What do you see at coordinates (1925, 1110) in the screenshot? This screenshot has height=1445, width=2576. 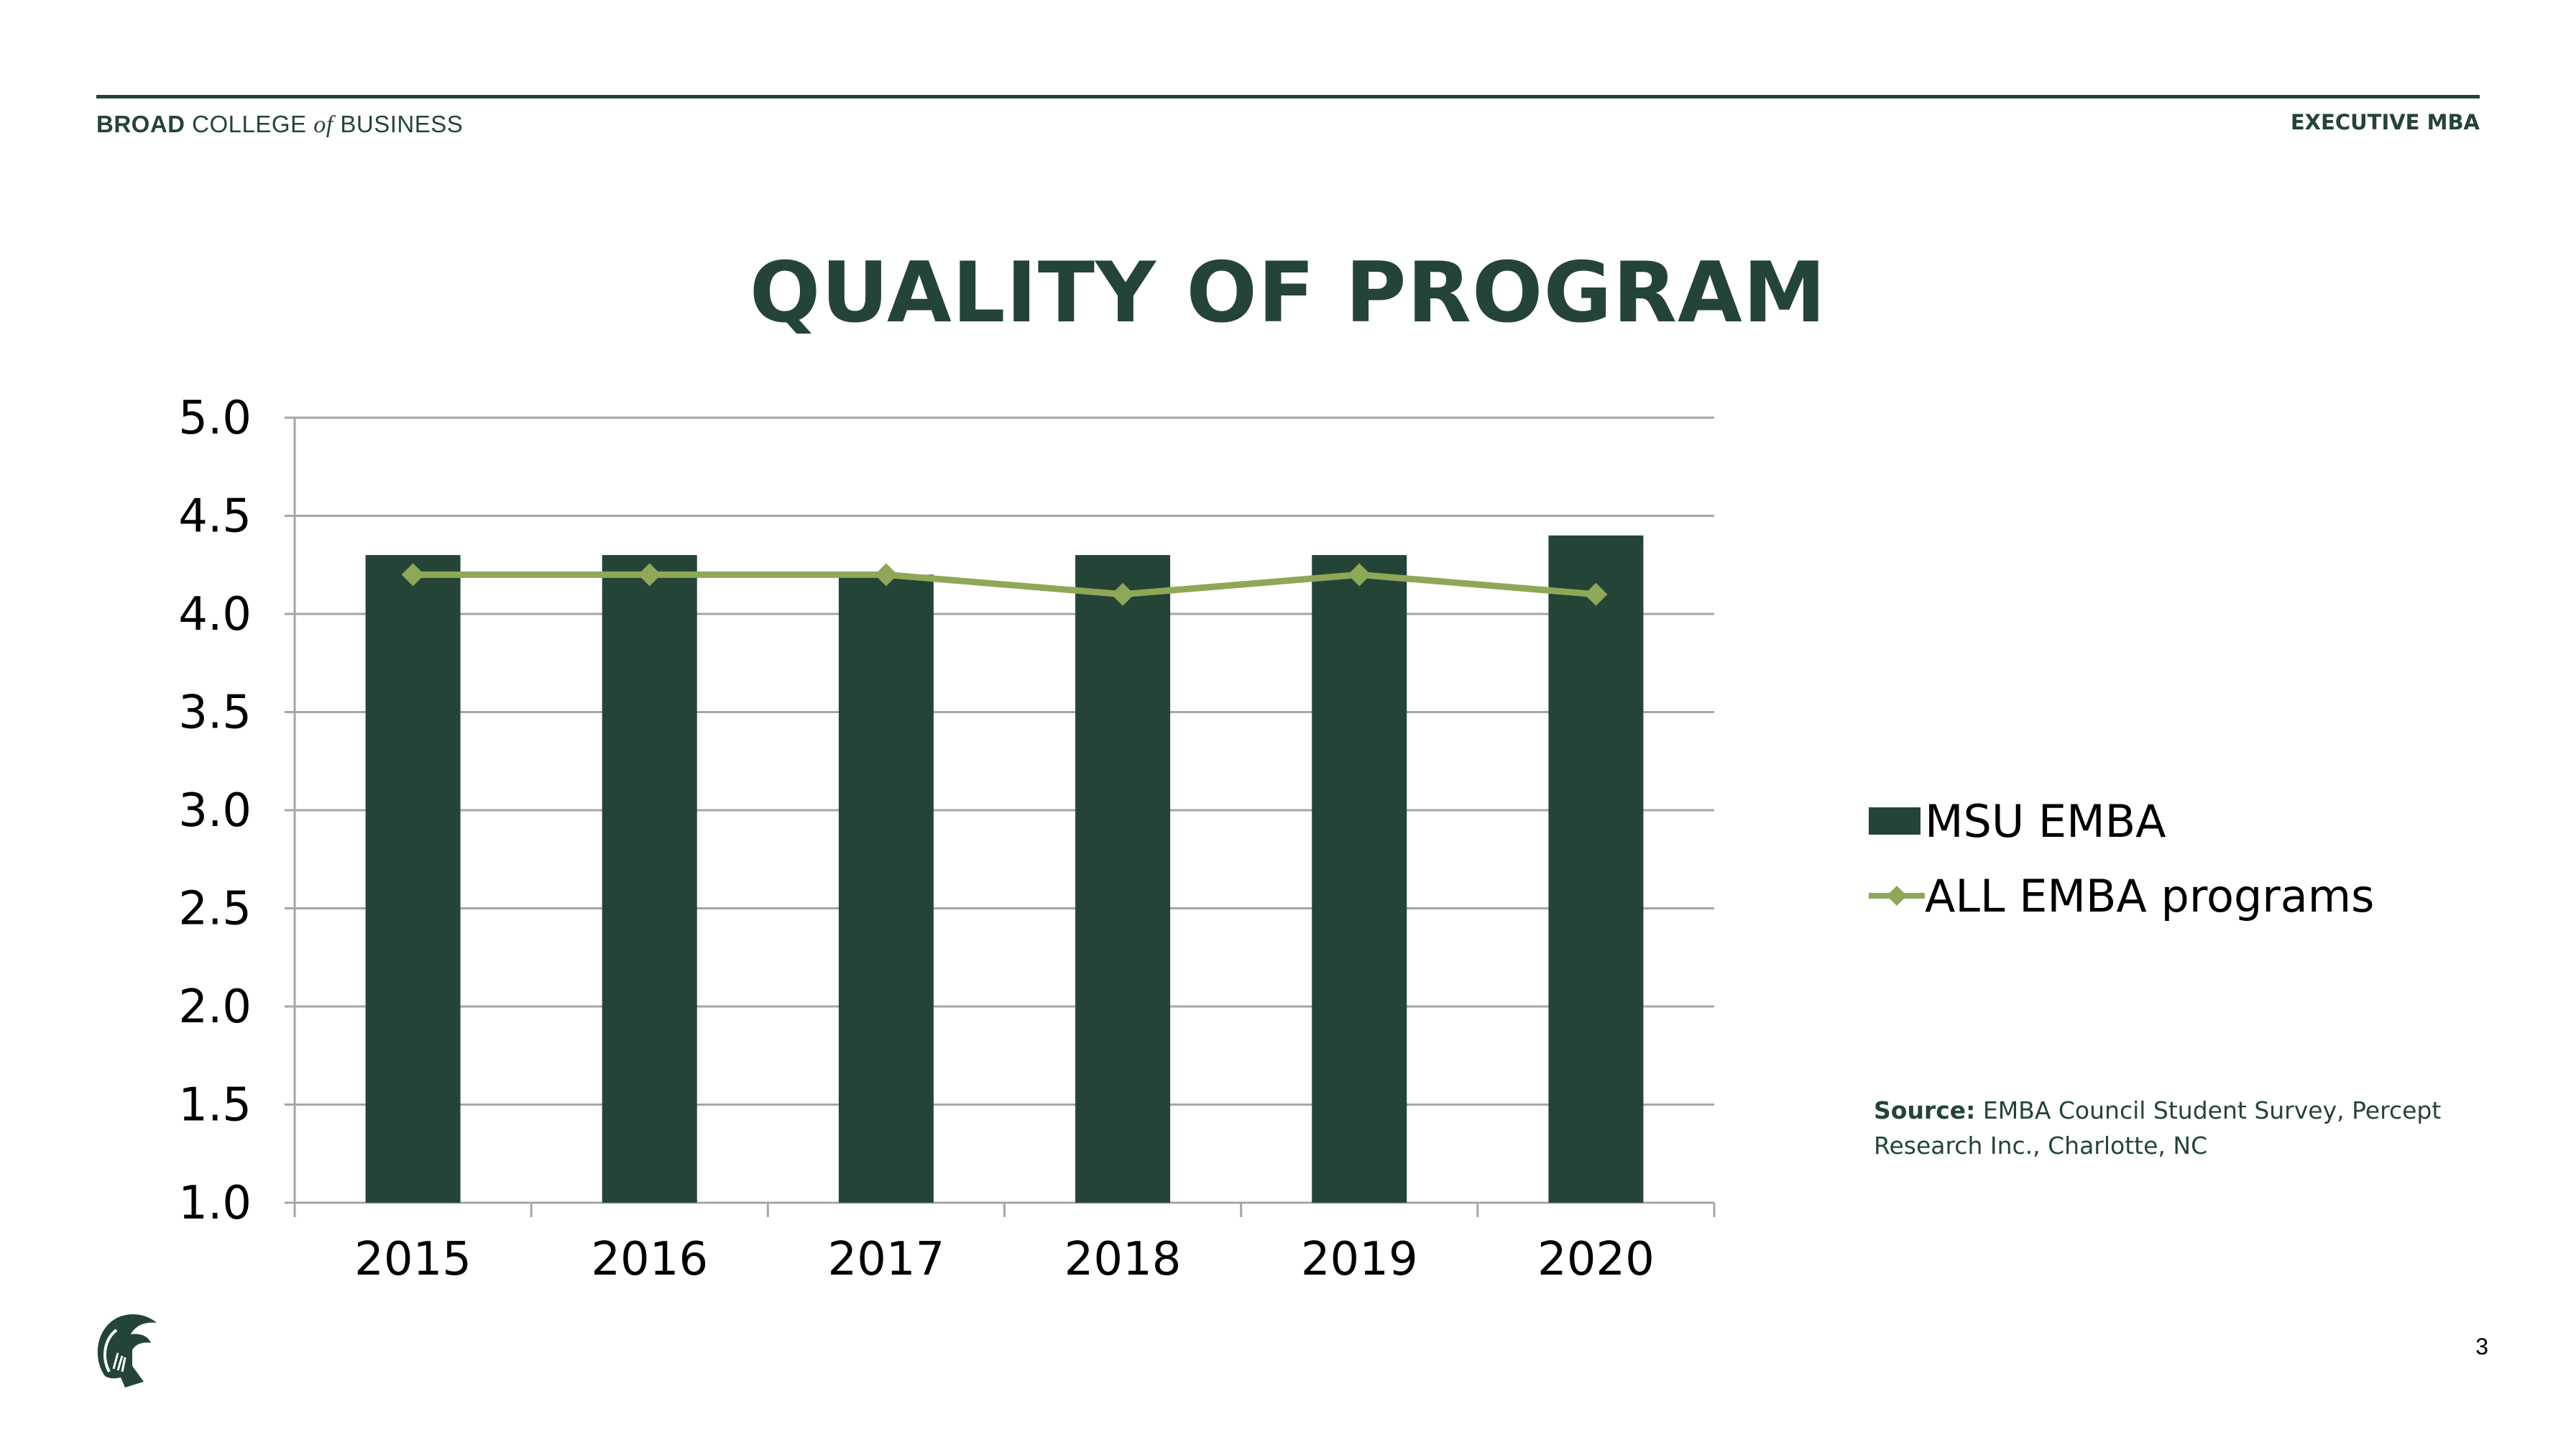 I see `source-label: Source:` at bounding box center [1925, 1110].